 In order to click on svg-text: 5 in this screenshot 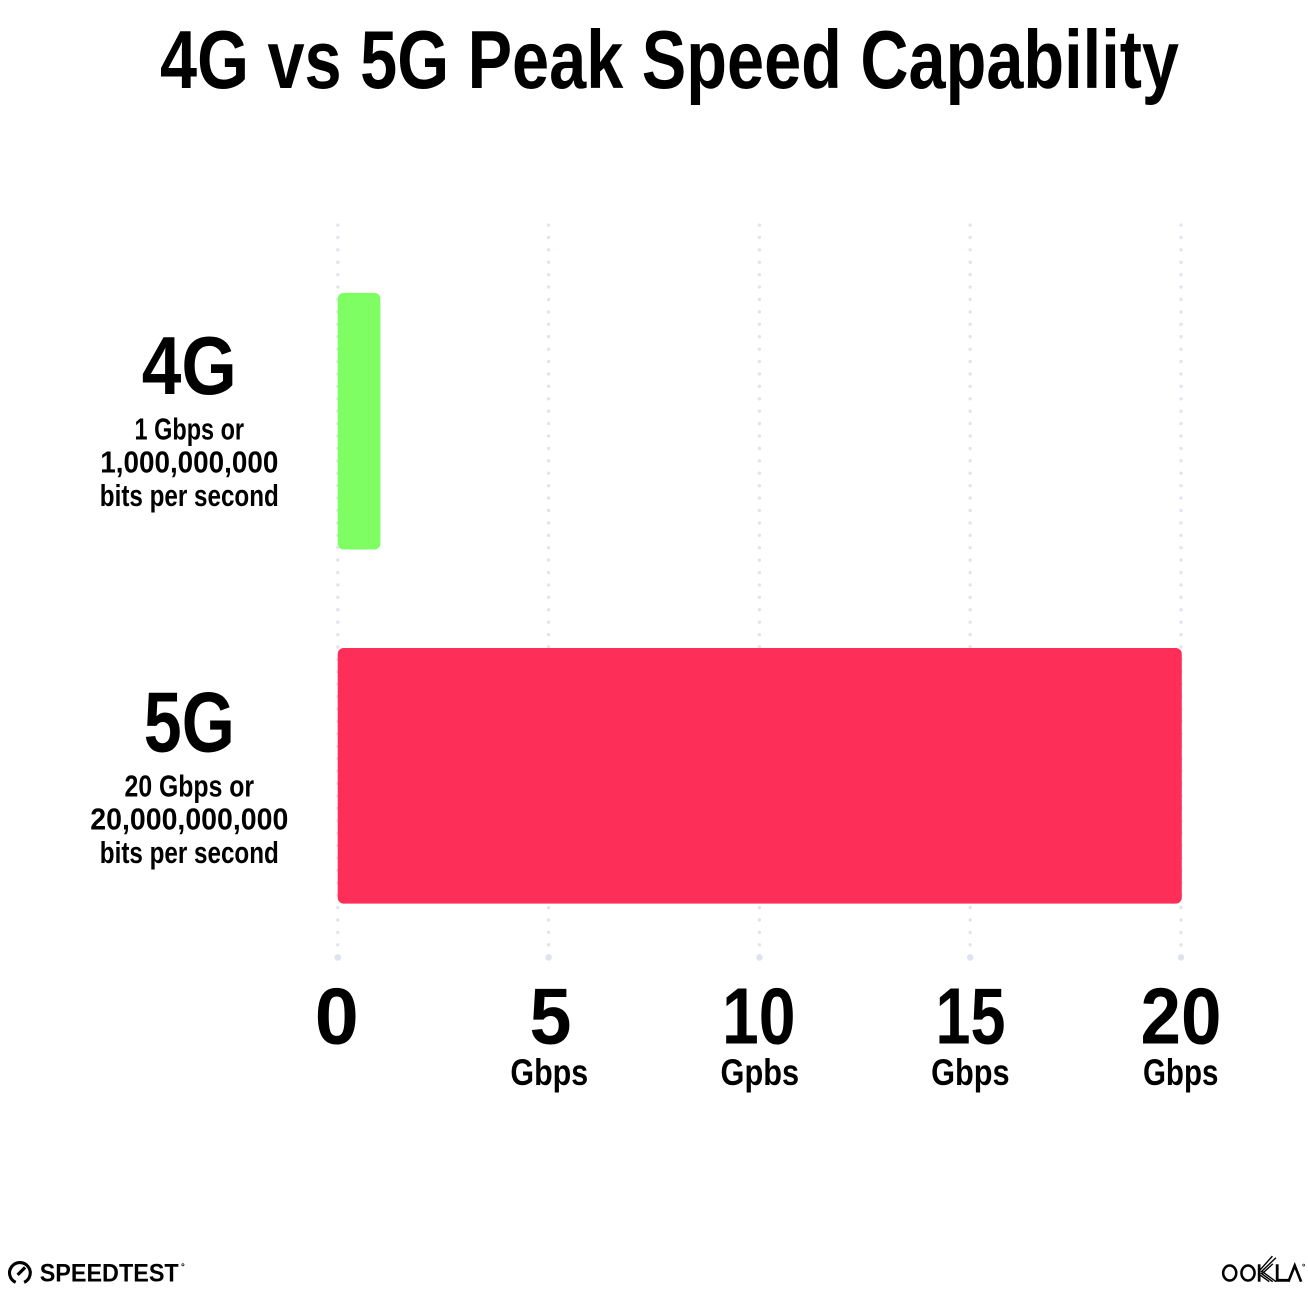, I will do `click(551, 1016)`.